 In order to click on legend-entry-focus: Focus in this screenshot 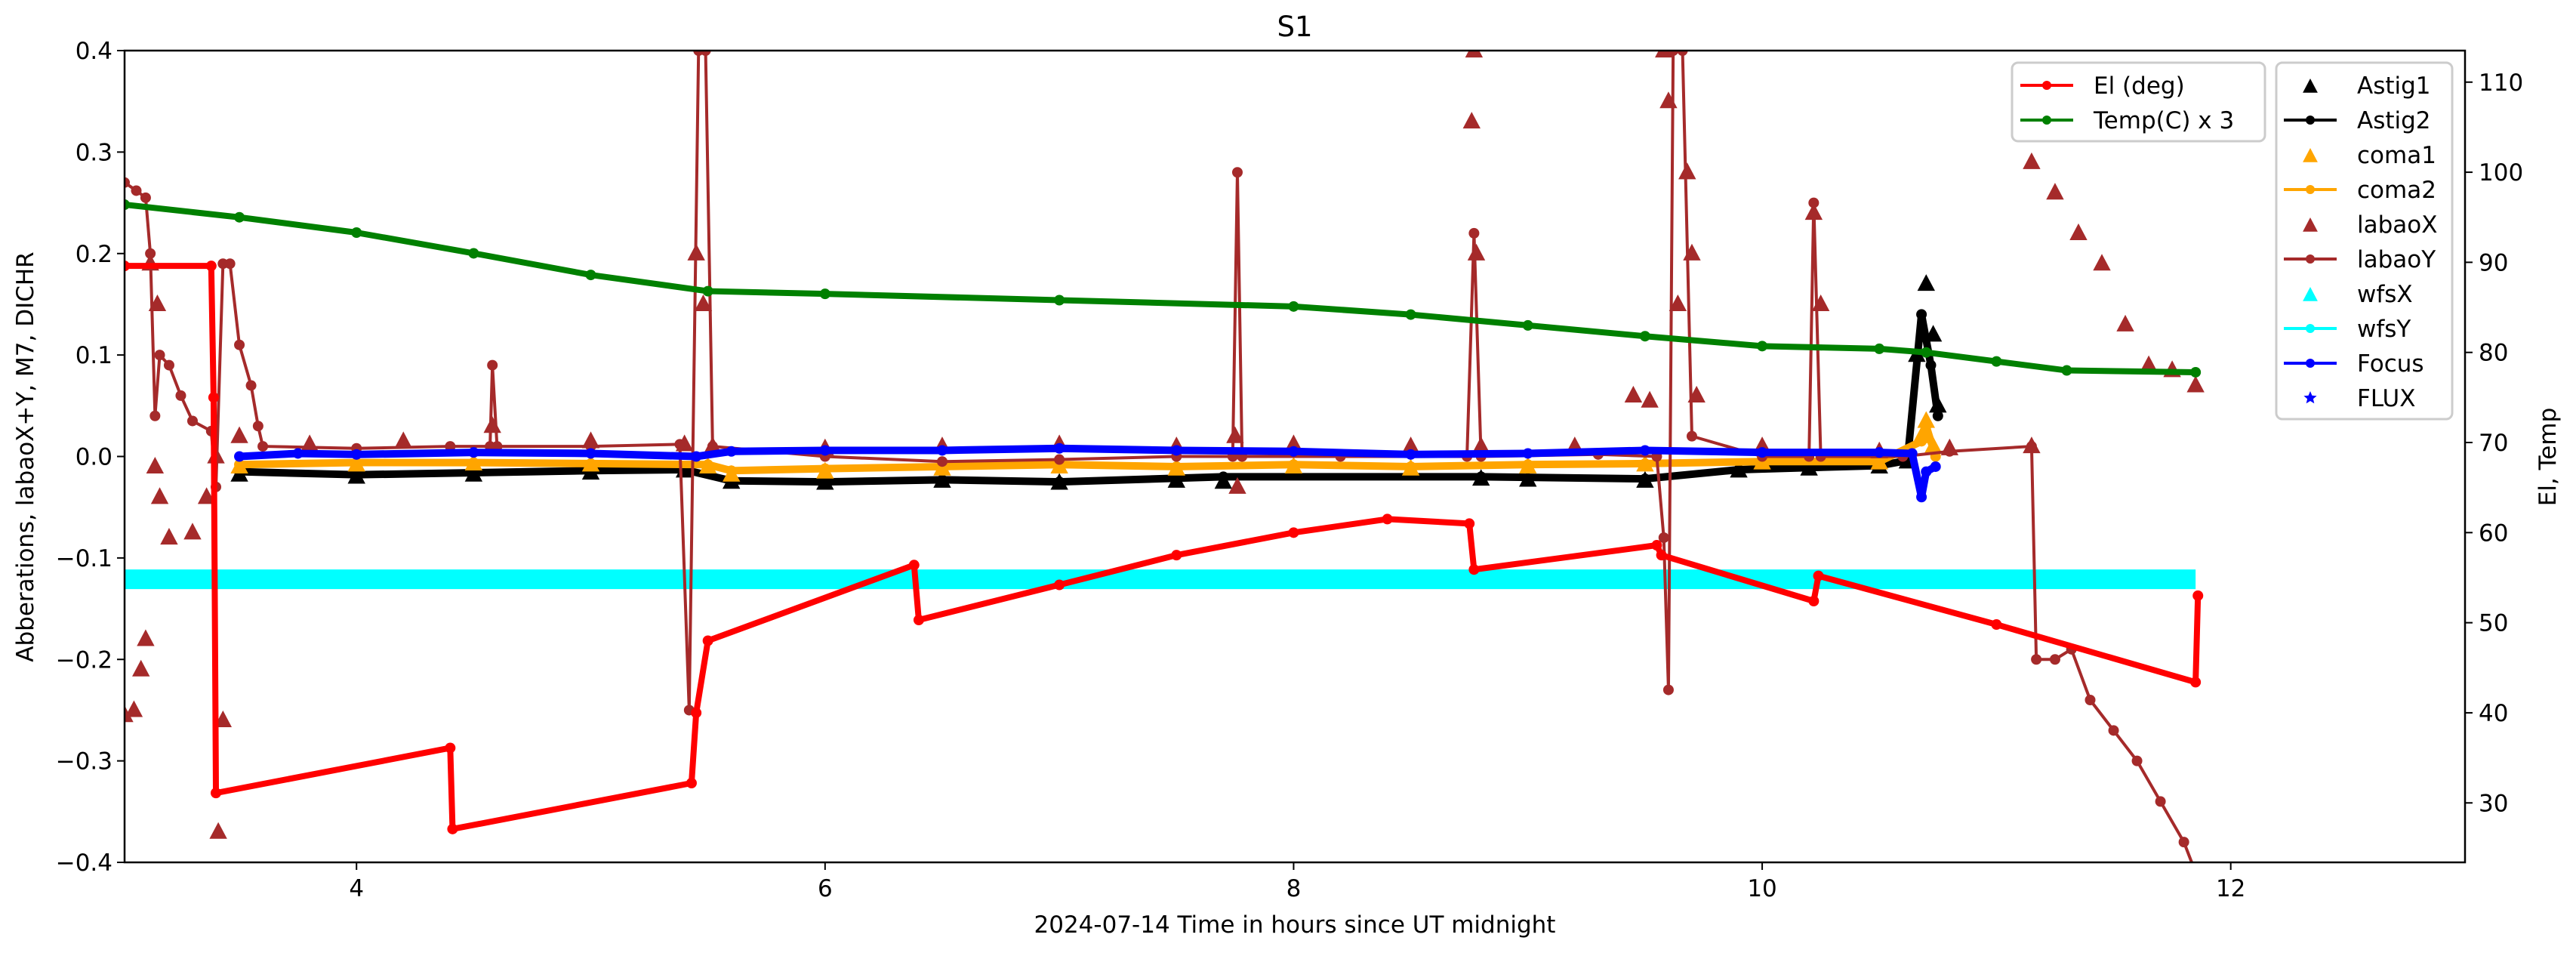, I will do `click(2354, 364)`.